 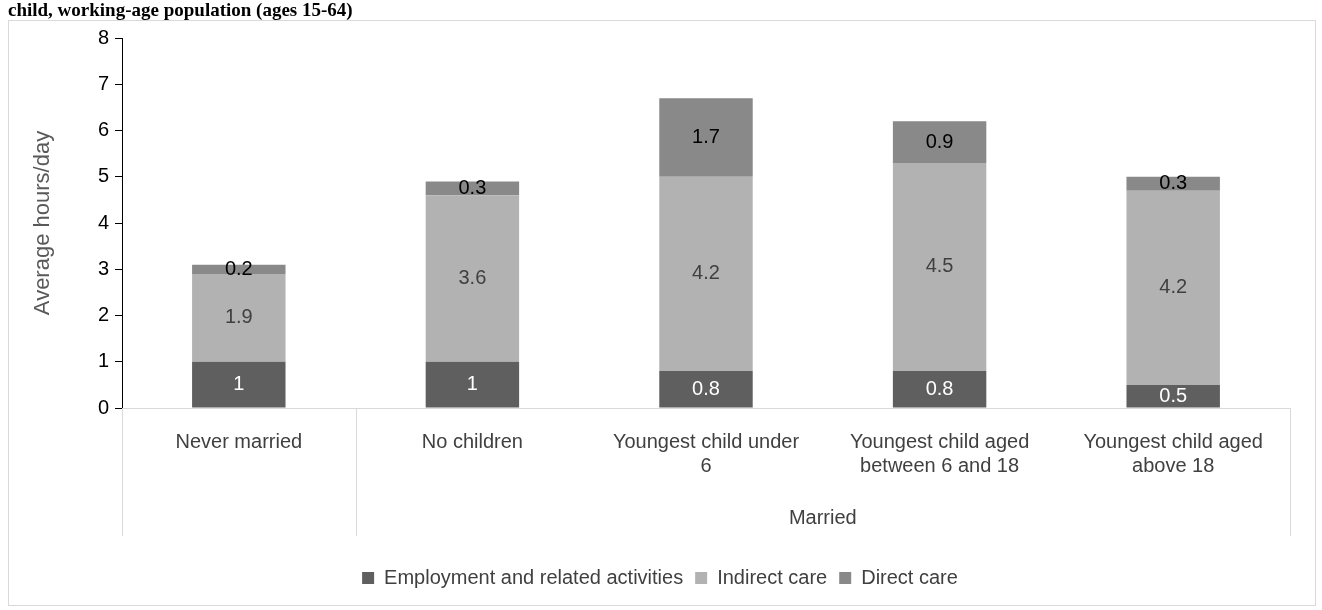 I want to click on x-tick-label: No children, so click(x=472, y=440).